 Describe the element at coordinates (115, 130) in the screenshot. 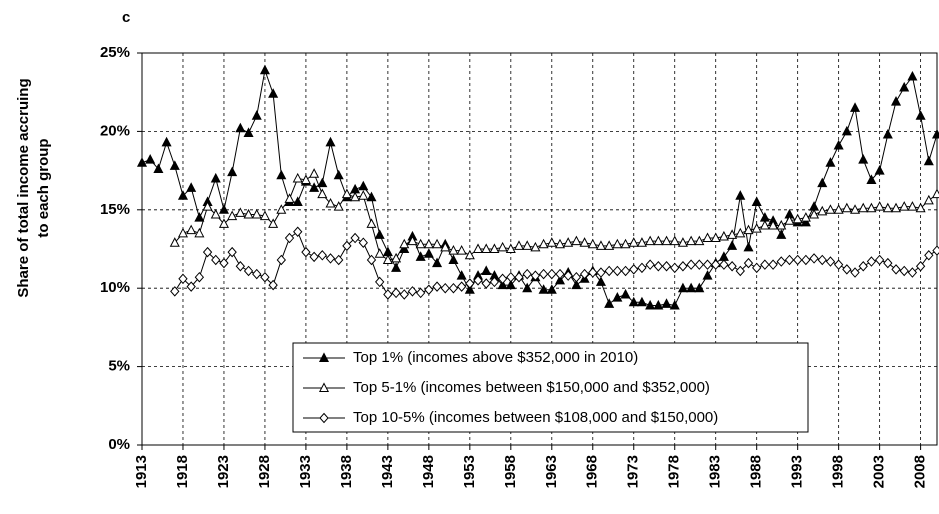

I see `y-tick-label: 20%` at that location.